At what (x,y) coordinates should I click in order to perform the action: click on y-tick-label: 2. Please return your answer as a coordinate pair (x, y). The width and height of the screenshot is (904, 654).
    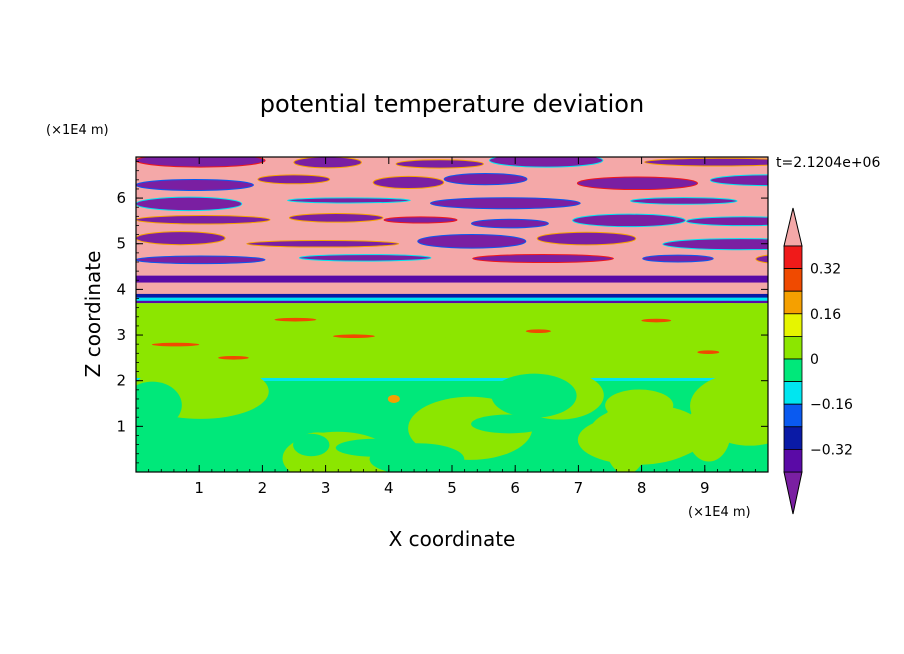
    Looking at the image, I should click on (121, 381).